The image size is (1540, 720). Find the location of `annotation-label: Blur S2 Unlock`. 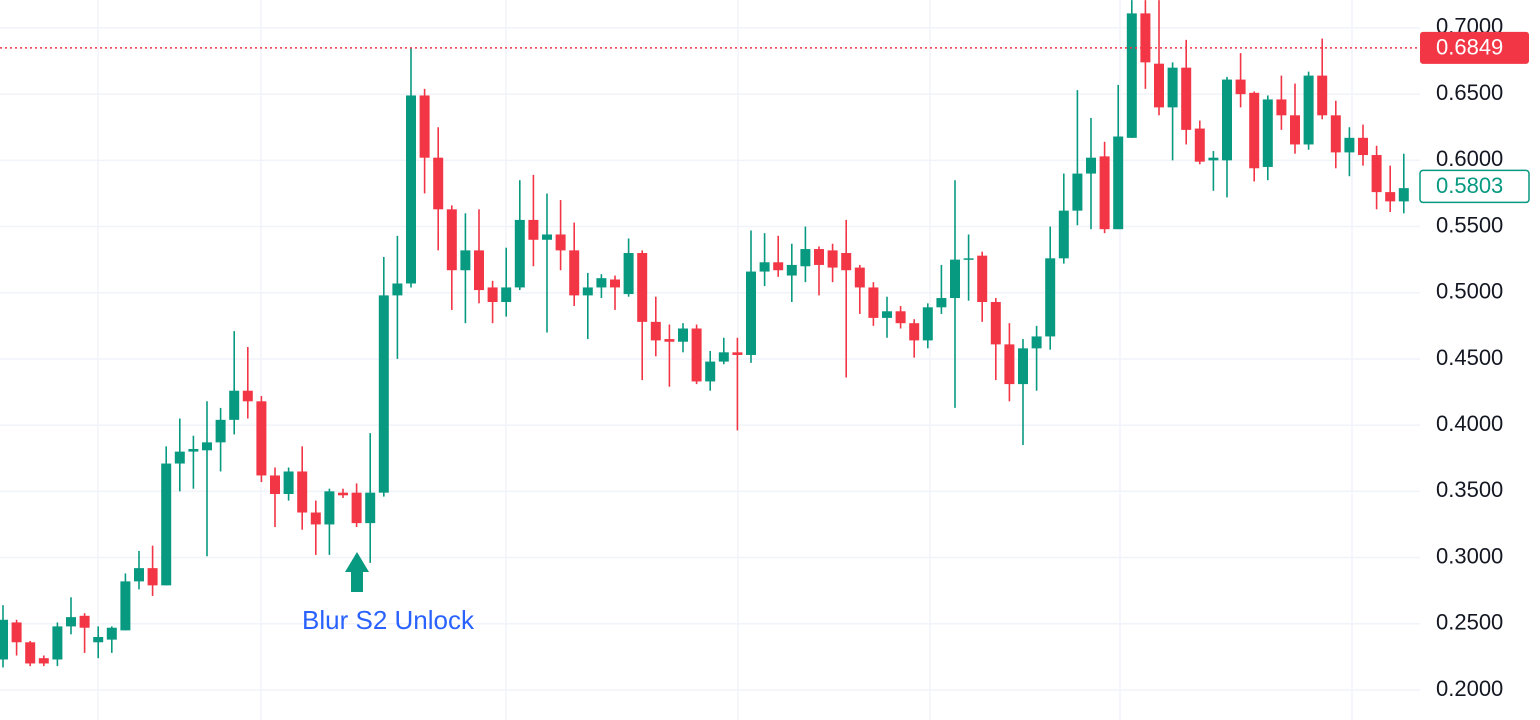

annotation-label: Blur S2 Unlock is located at coordinates (388, 620).